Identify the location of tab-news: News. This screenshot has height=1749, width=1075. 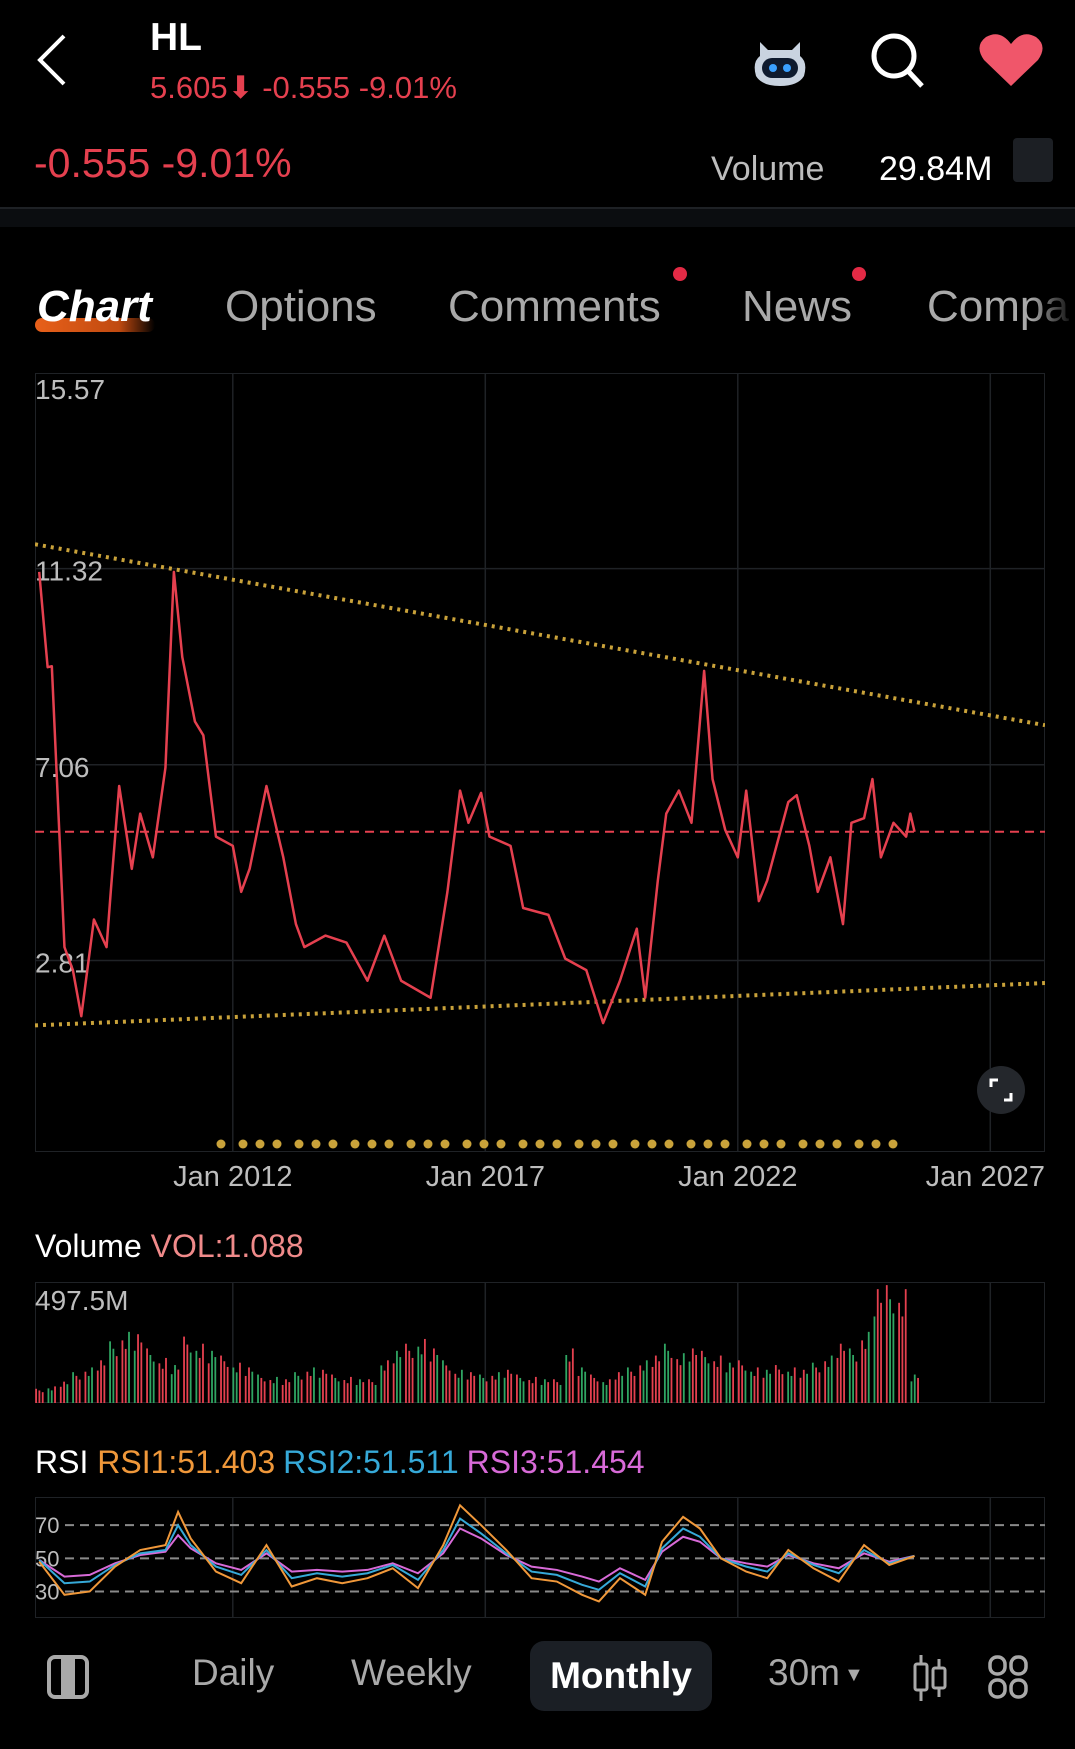
(797, 306).